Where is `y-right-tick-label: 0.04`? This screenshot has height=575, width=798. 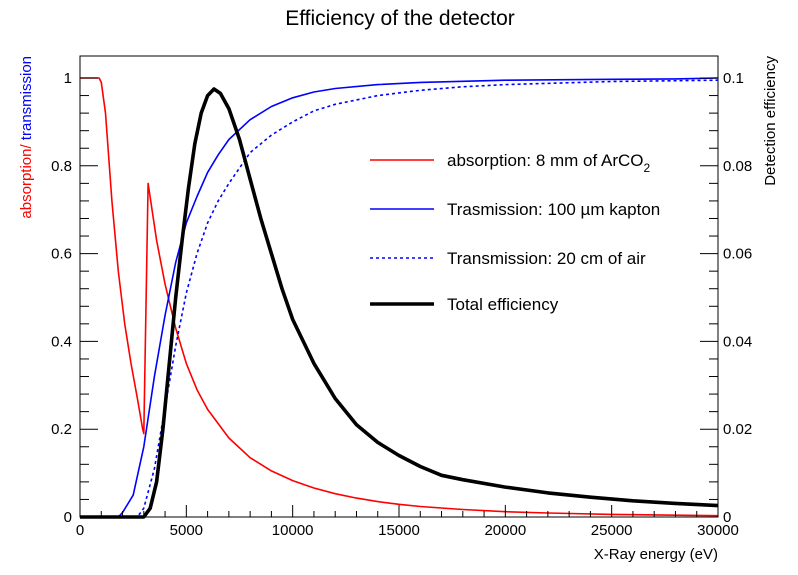
y-right-tick-label: 0.04 is located at coordinates (737, 341).